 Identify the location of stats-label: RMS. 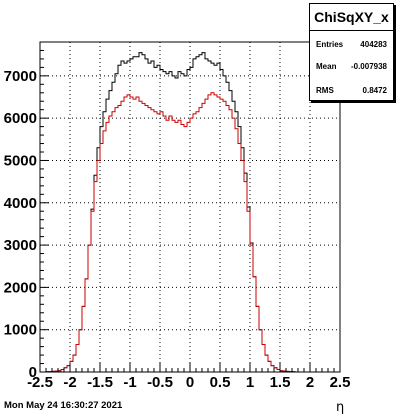
(325, 90).